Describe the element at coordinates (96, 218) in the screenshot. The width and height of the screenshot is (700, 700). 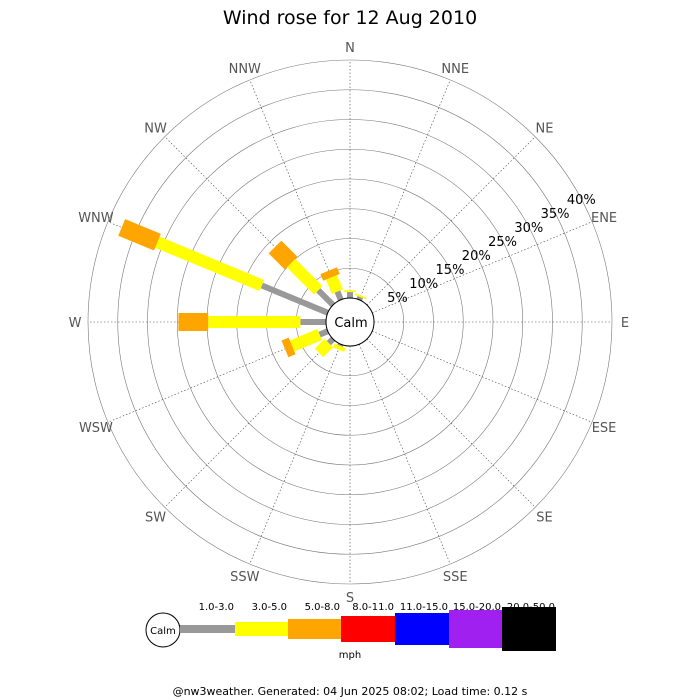
I see `direction-label-wnw: WNW` at that location.